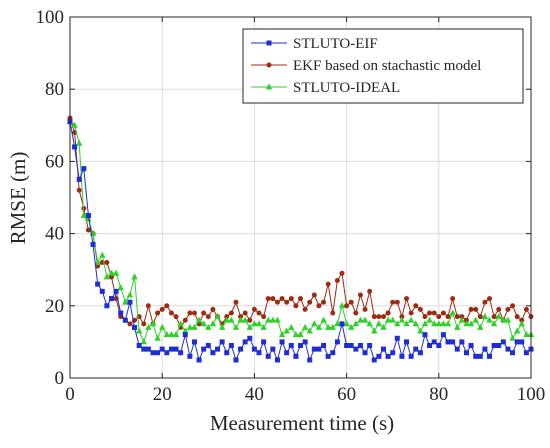  What do you see at coordinates (531, 394) in the screenshot?
I see `x-tick-label: 100` at bounding box center [531, 394].